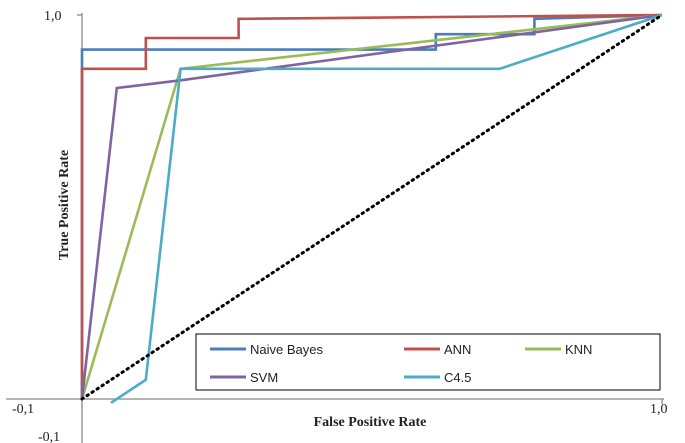 Image resolution: width=685 pixels, height=443 pixels. Describe the element at coordinates (457, 377) in the screenshot. I see `legend-label-c4-5: C4.5` at that location.